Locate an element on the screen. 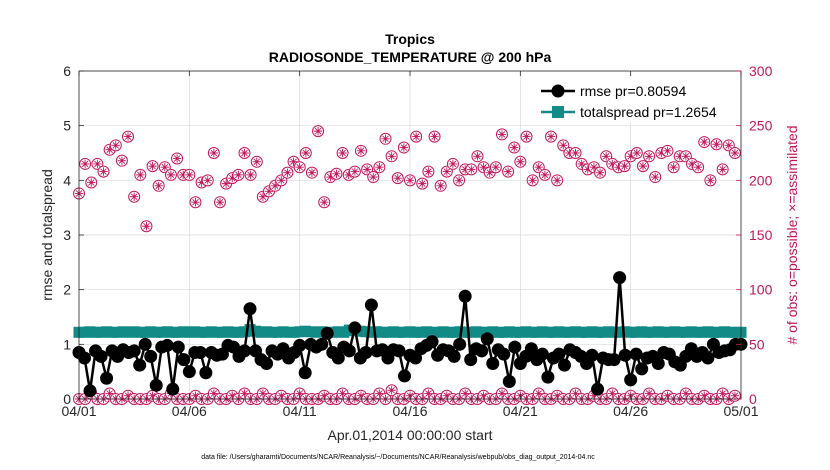 The height and width of the screenshot is (470, 830). legend-rmse-label: rmse pr=0.80594 is located at coordinates (633, 91).